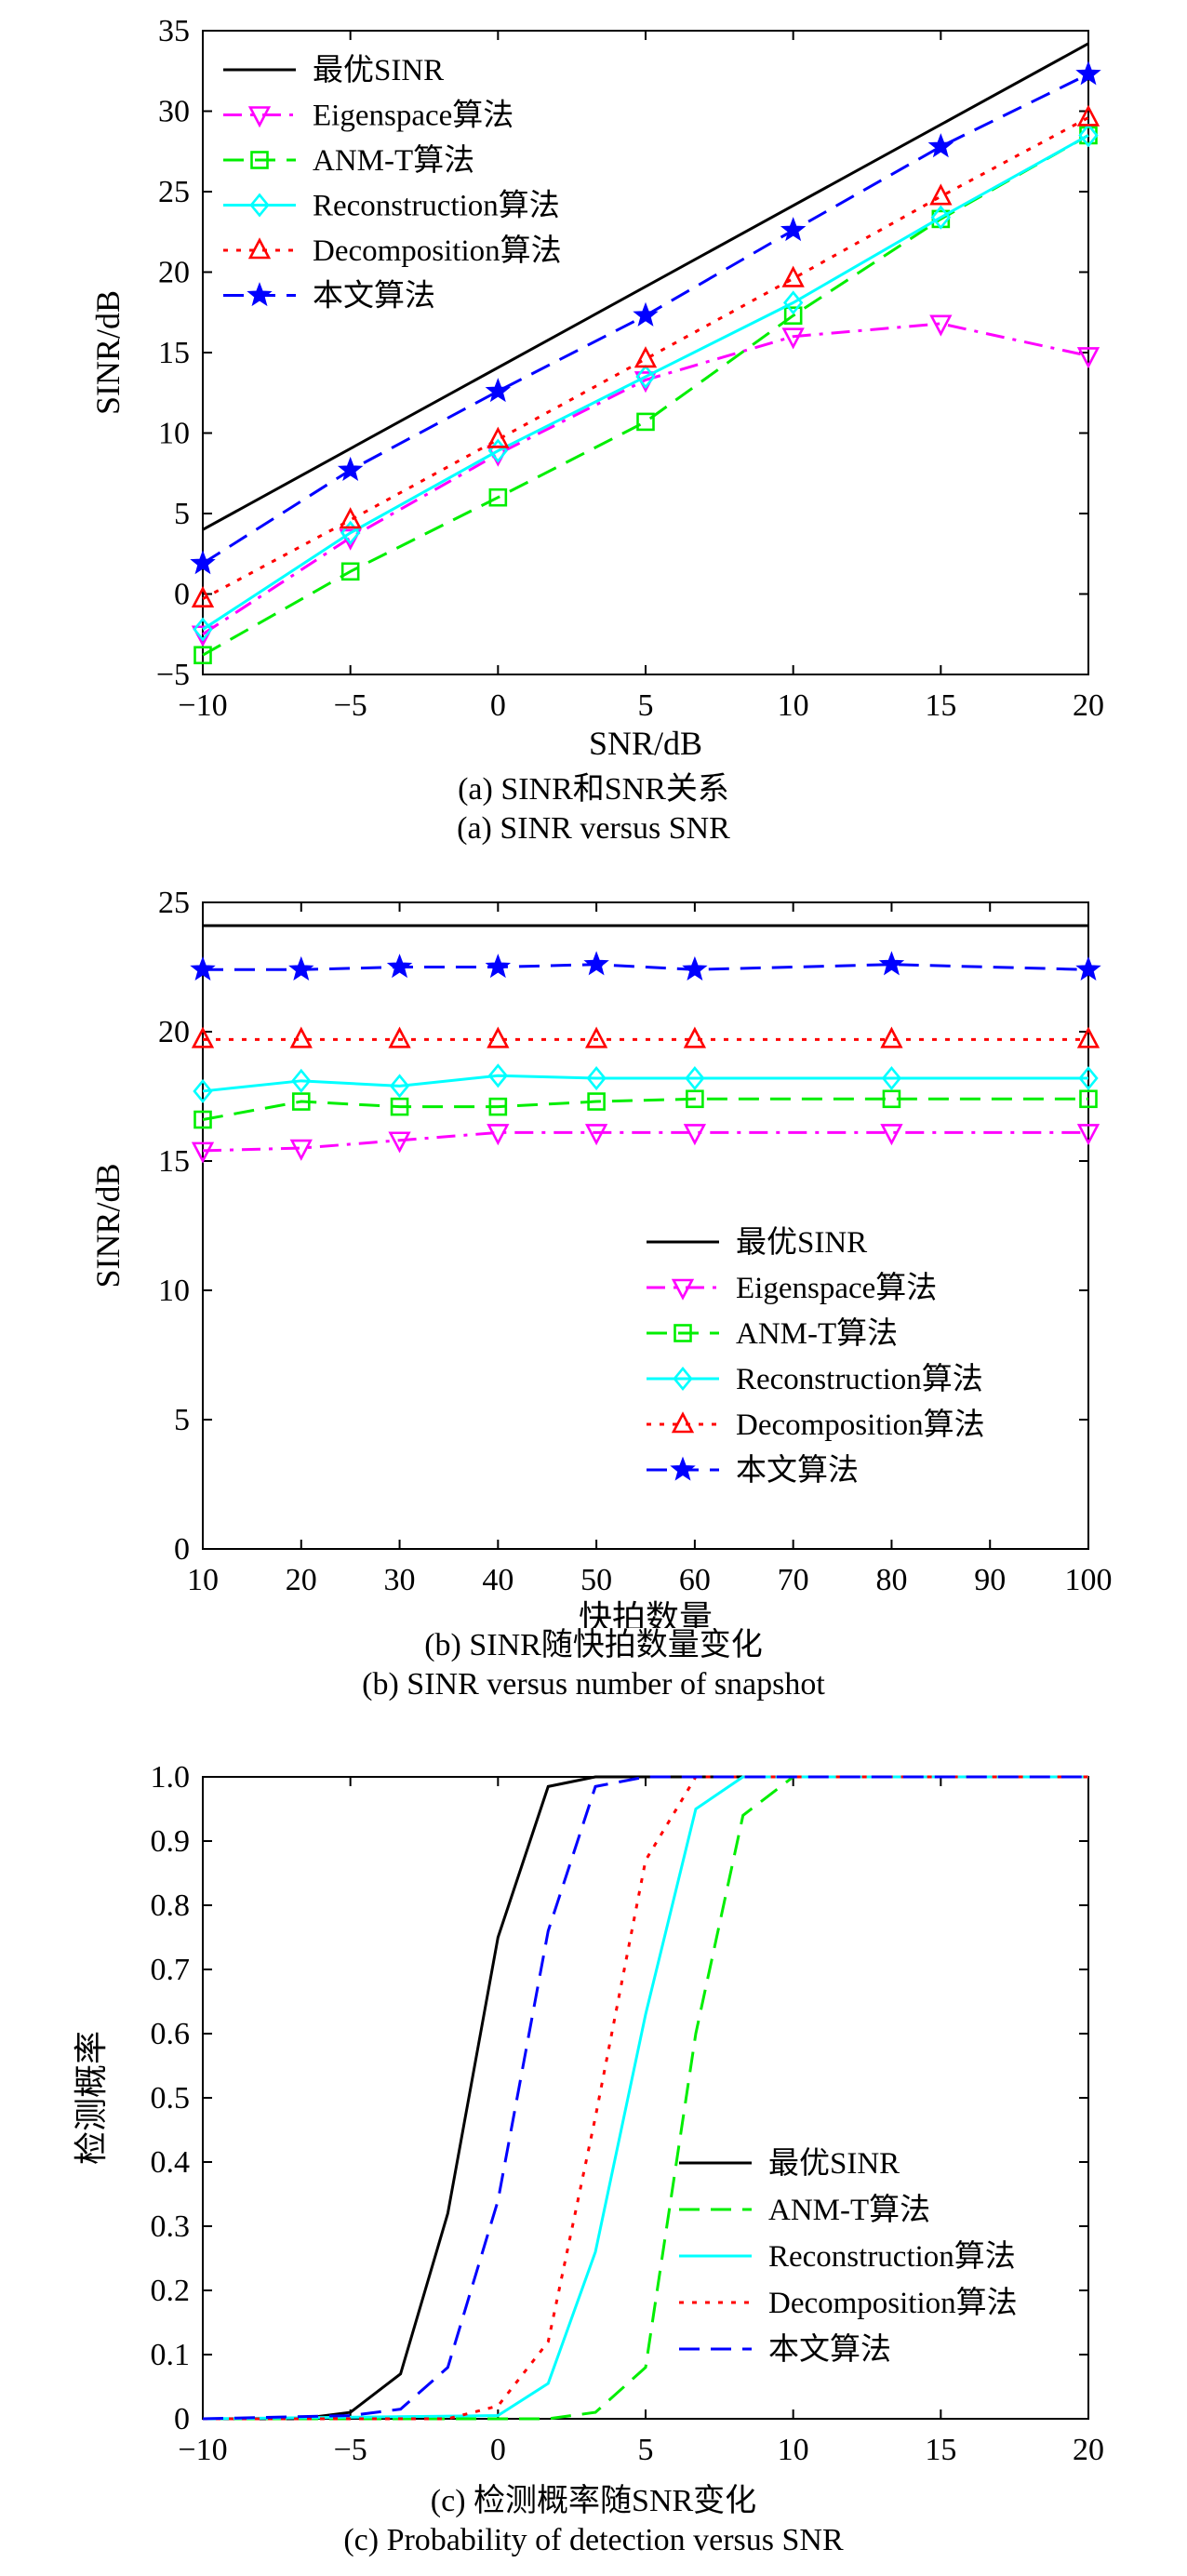 The width and height of the screenshot is (1187, 2576). I want to click on chart-c-y-tick-label: 0.8, so click(171, 1906).